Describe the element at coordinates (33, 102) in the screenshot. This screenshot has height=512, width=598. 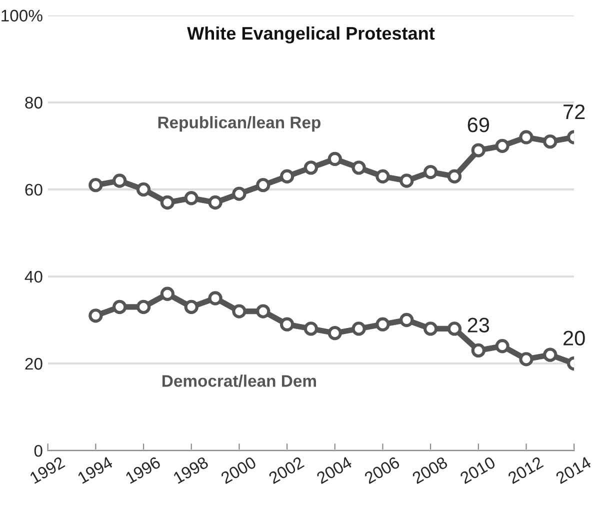
I see `y-tick-label: 80` at that location.